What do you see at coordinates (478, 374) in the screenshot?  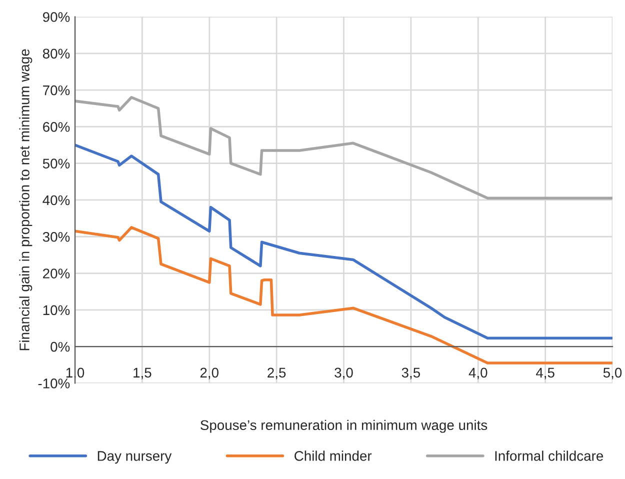 I see `x-tick-label: 4,0` at bounding box center [478, 374].